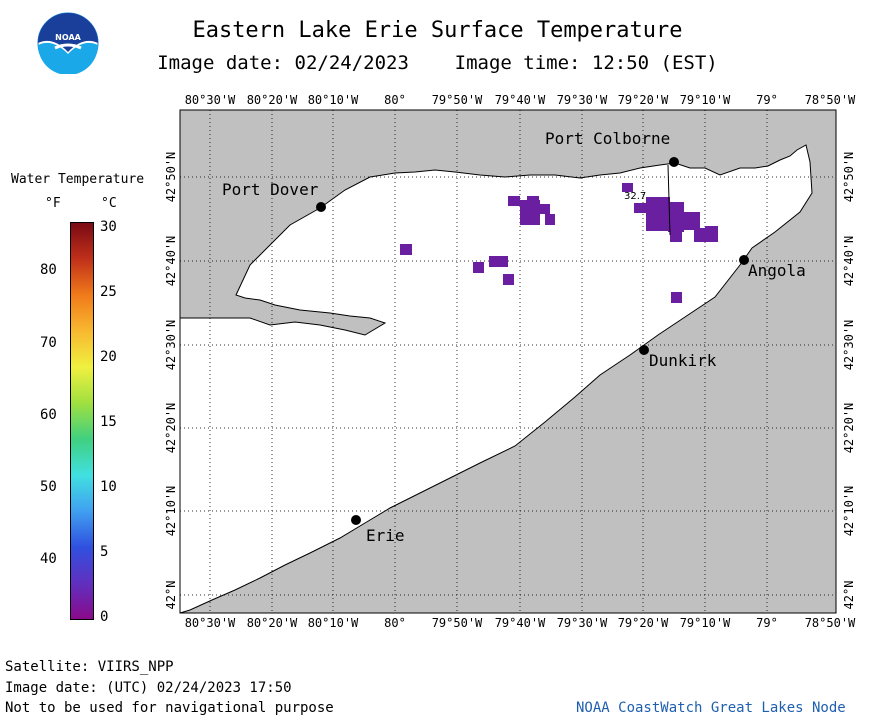 This screenshot has height=724, width=875. What do you see at coordinates (777, 270) in the screenshot?
I see `city-label-angola: Angola` at bounding box center [777, 270].